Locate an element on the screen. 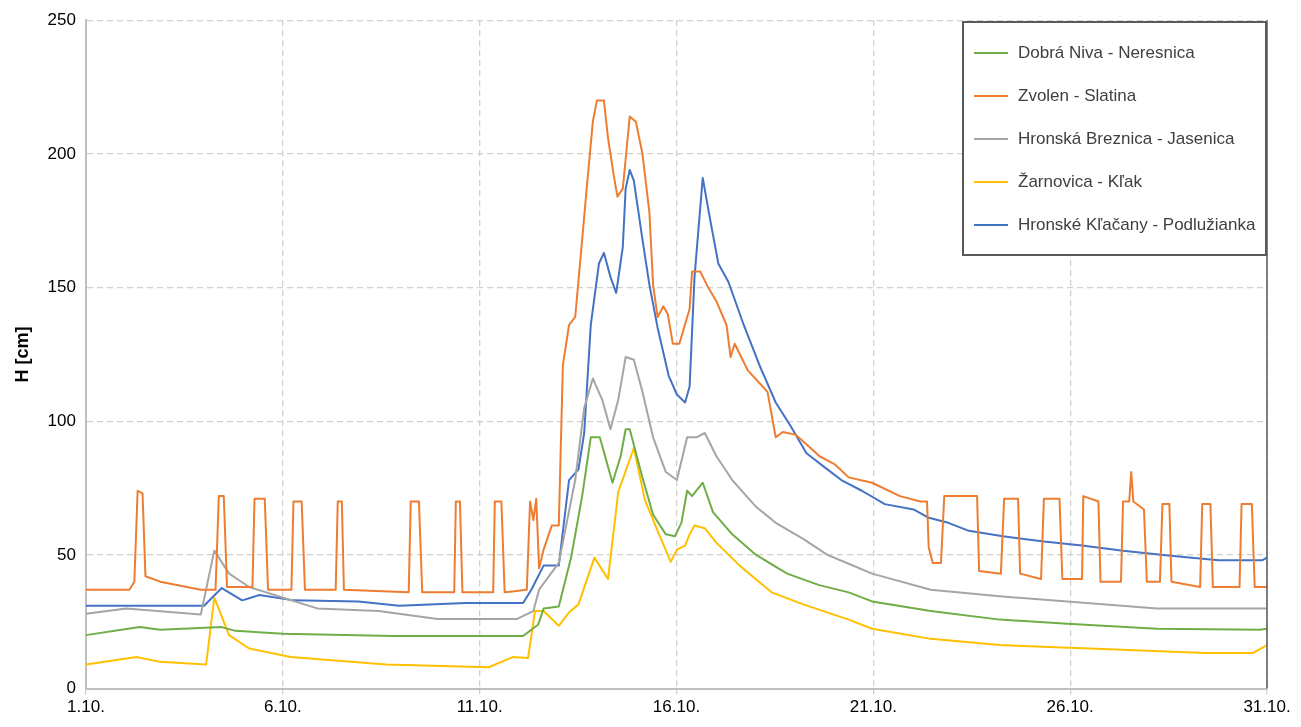 Image resolution: width=1301 pixels, height=727 pixels. x-tick-label: 31.10. is located at coordinates (1267, 707).